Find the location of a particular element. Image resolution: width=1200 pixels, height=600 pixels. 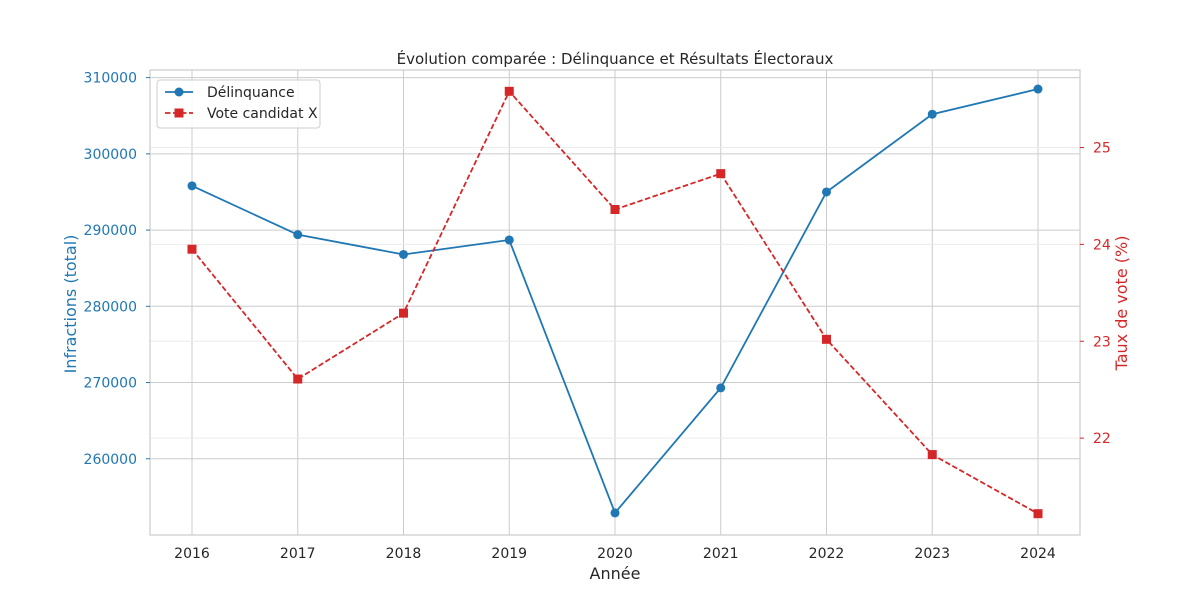

y-axis-right: 22 23 24 25 is located at coordinates (1095, 294).